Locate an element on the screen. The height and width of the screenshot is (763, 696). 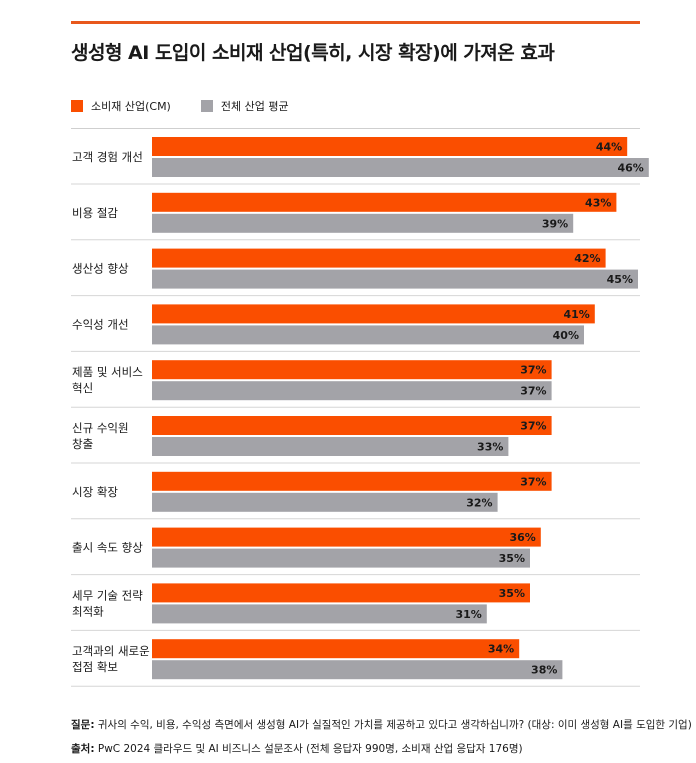
legend-divider is located at coordinates (355, 128).